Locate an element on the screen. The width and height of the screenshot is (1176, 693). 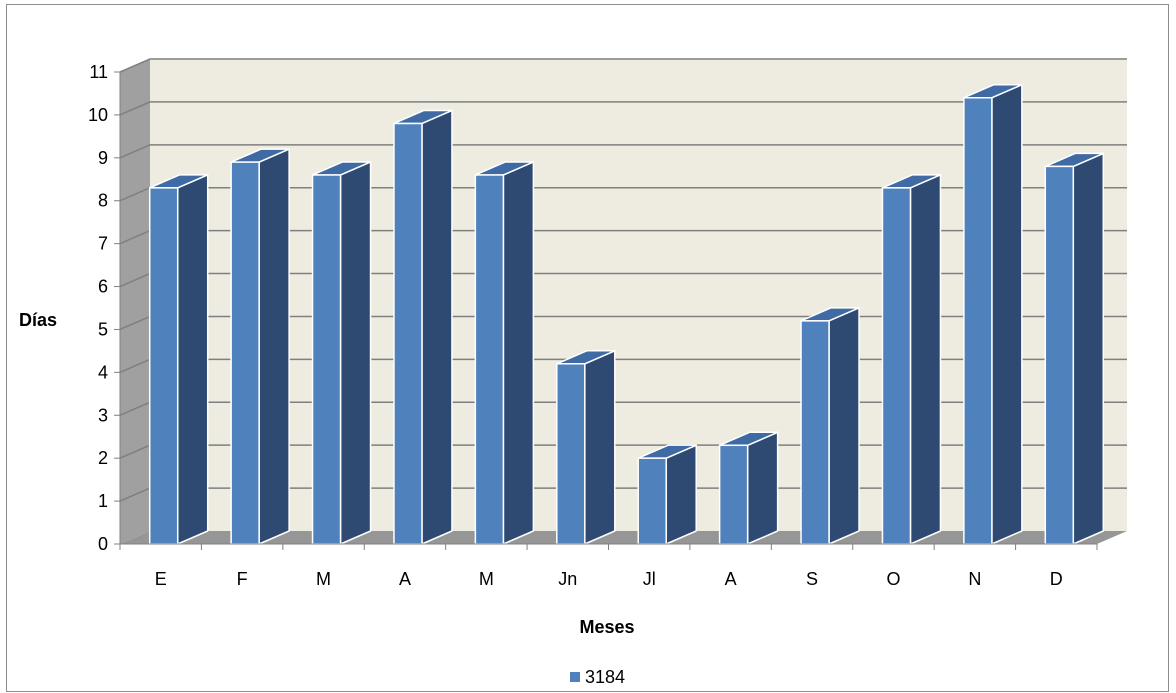
y-tick-label: 11 is located at coordinates (98, 72).